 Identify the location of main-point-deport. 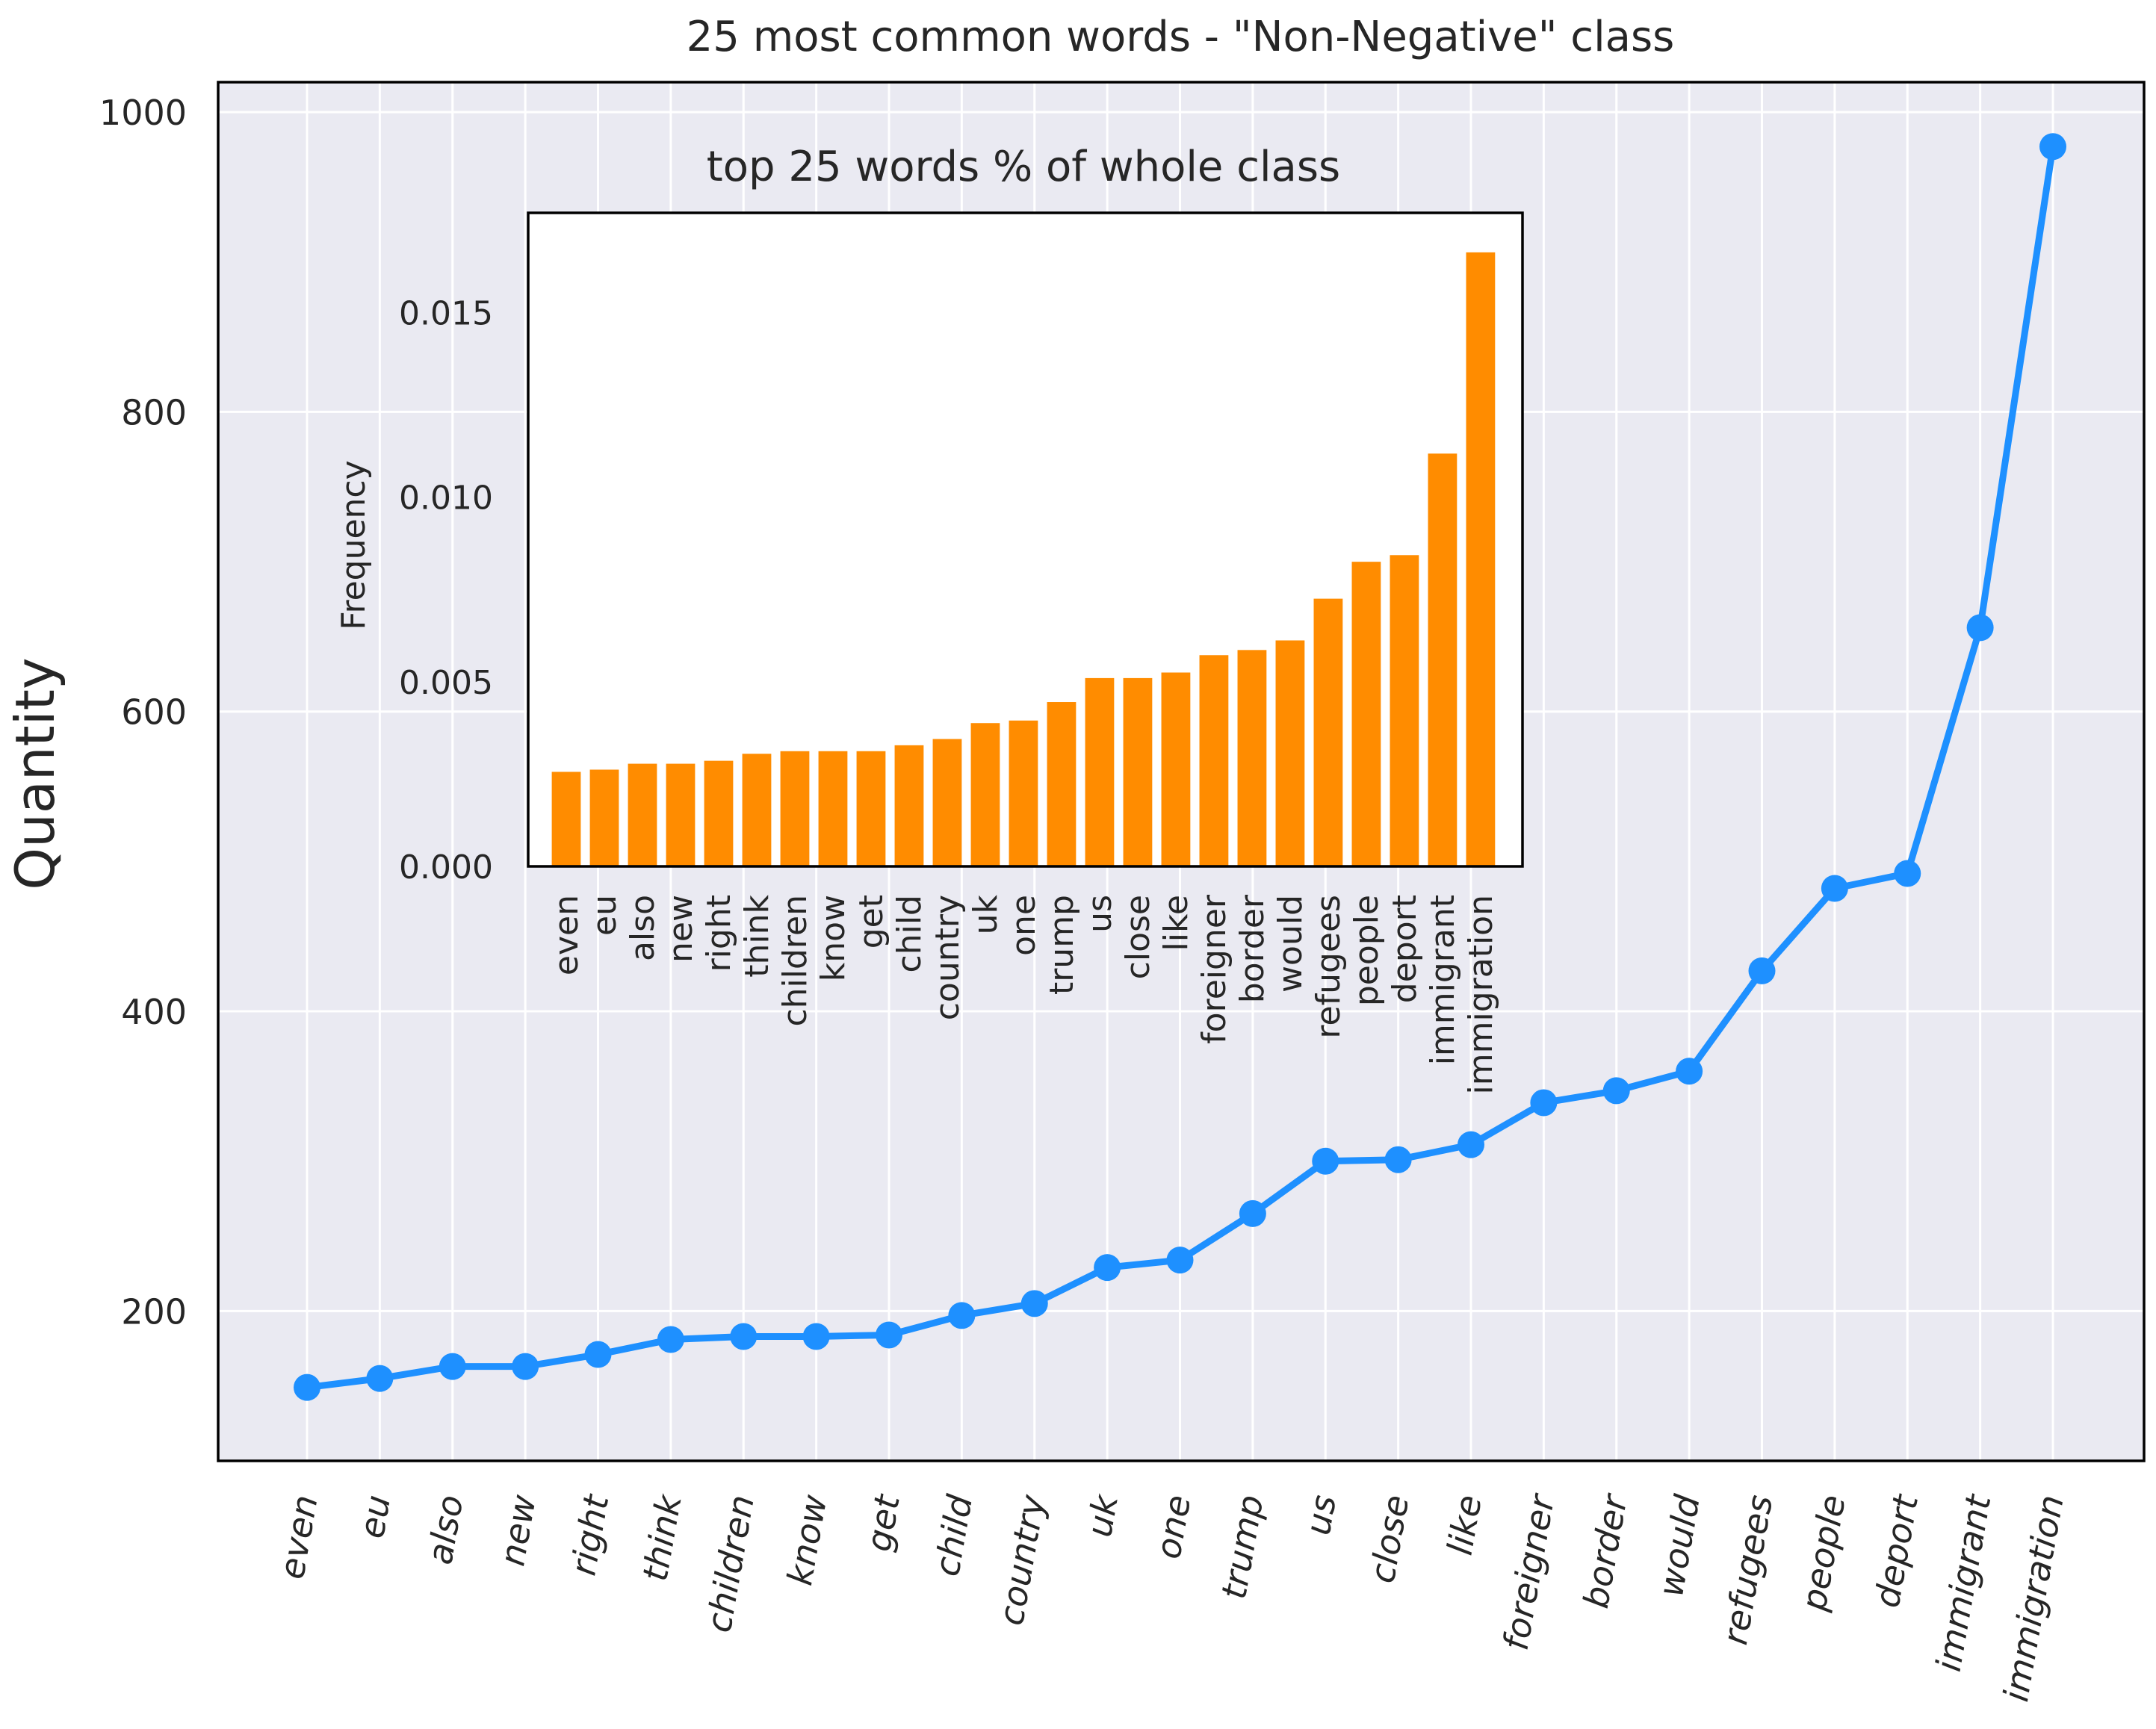
(1907, 873).